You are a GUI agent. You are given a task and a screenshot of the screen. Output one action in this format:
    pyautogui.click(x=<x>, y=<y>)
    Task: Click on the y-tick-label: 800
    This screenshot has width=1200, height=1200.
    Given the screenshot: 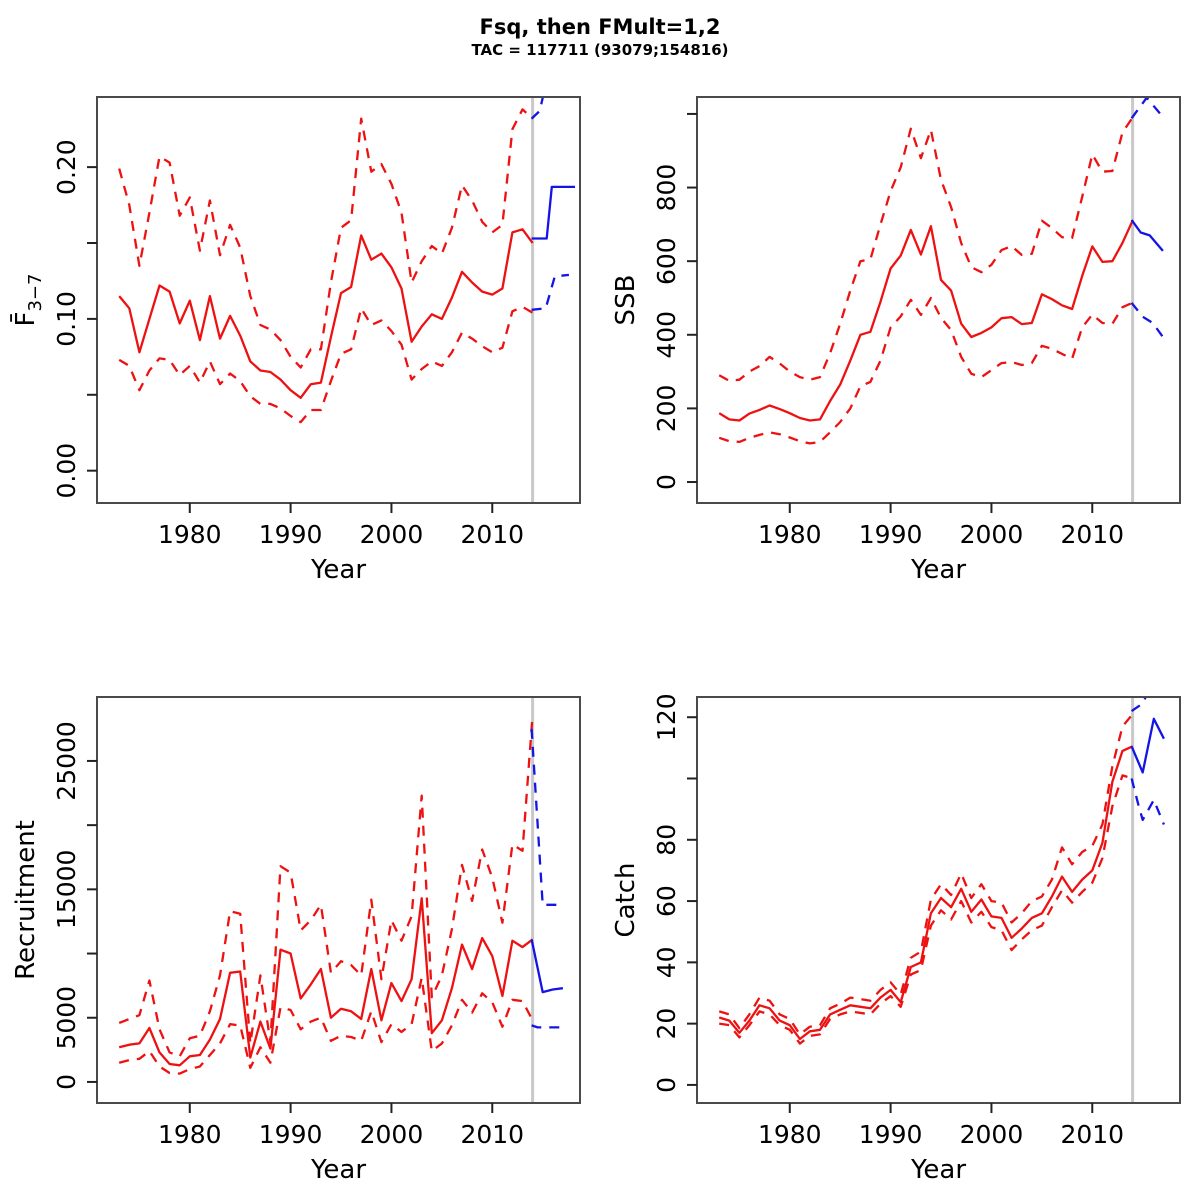 What is the action you would take?
    pyautogui.click(x=666, y=188)
    